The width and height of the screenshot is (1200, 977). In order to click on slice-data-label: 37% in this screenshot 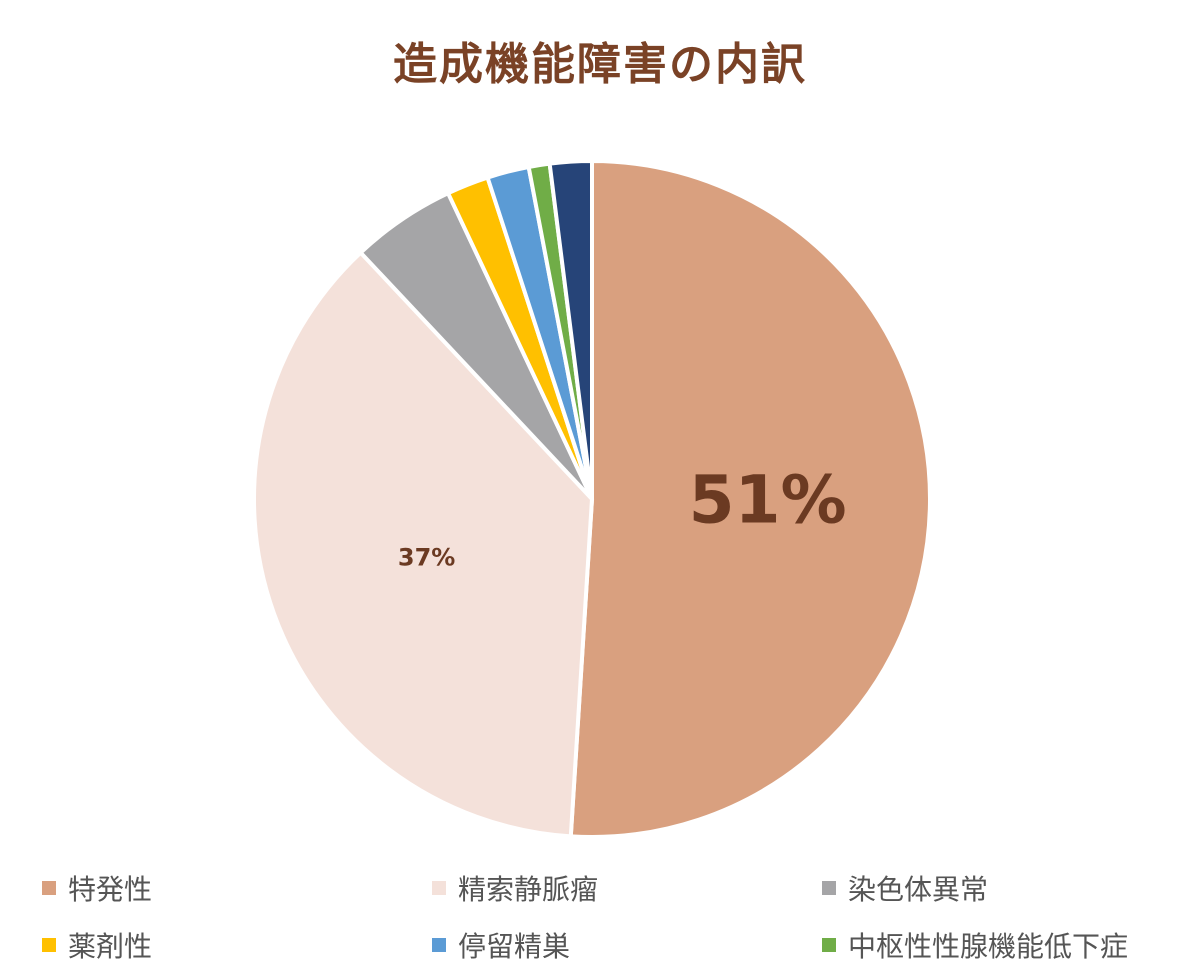, I will do `click(426, 558)`.